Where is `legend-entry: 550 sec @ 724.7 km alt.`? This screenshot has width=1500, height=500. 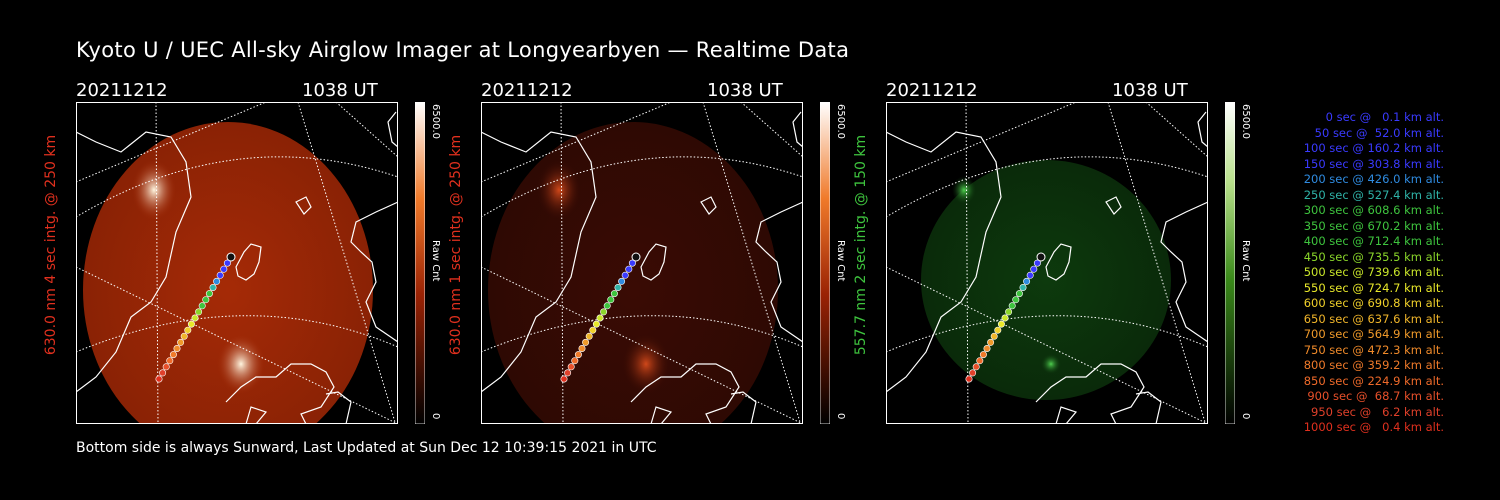 legend-entry: 550 sec @ 724.7 km alt. is located at coordinates (1373, 287).